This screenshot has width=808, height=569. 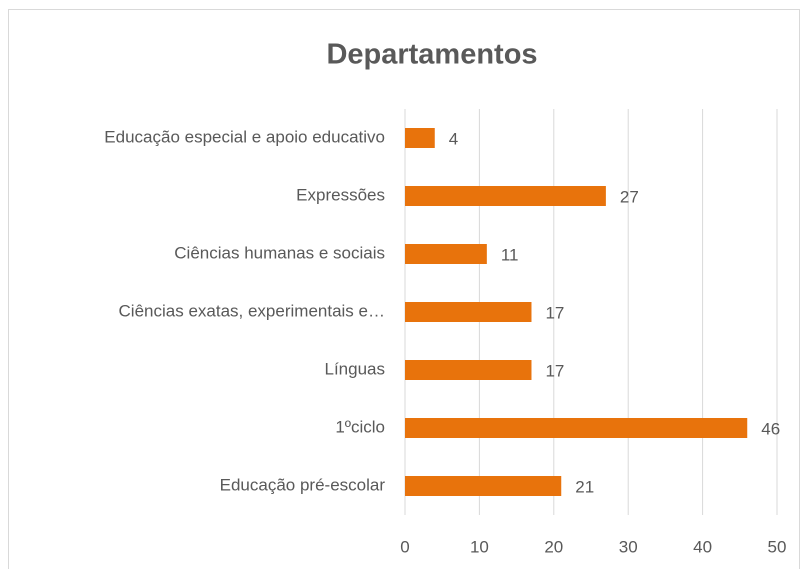 I want to click on y-tick-label: Expressões, so click(x=340, y=194).